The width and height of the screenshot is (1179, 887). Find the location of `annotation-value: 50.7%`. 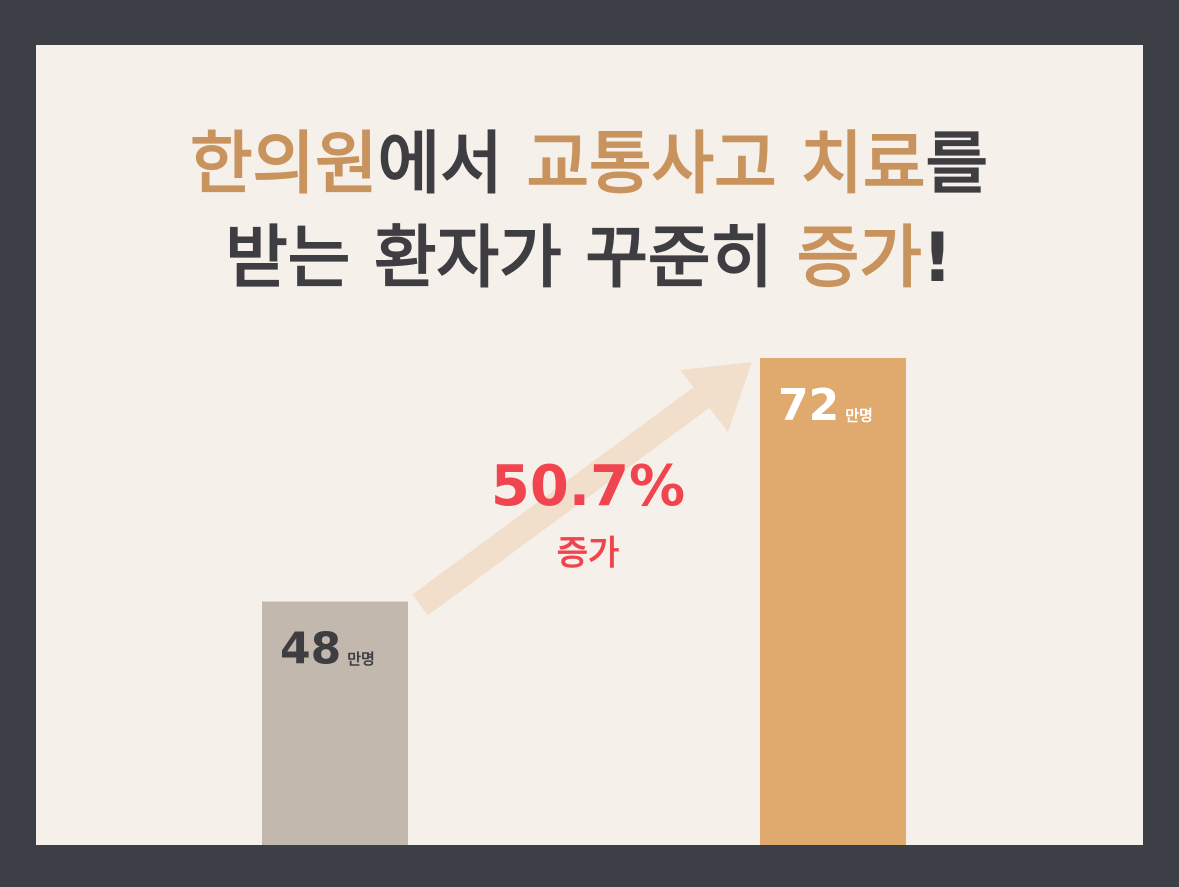

annotation-value: 50.7% is located at coordinates (588, 486).